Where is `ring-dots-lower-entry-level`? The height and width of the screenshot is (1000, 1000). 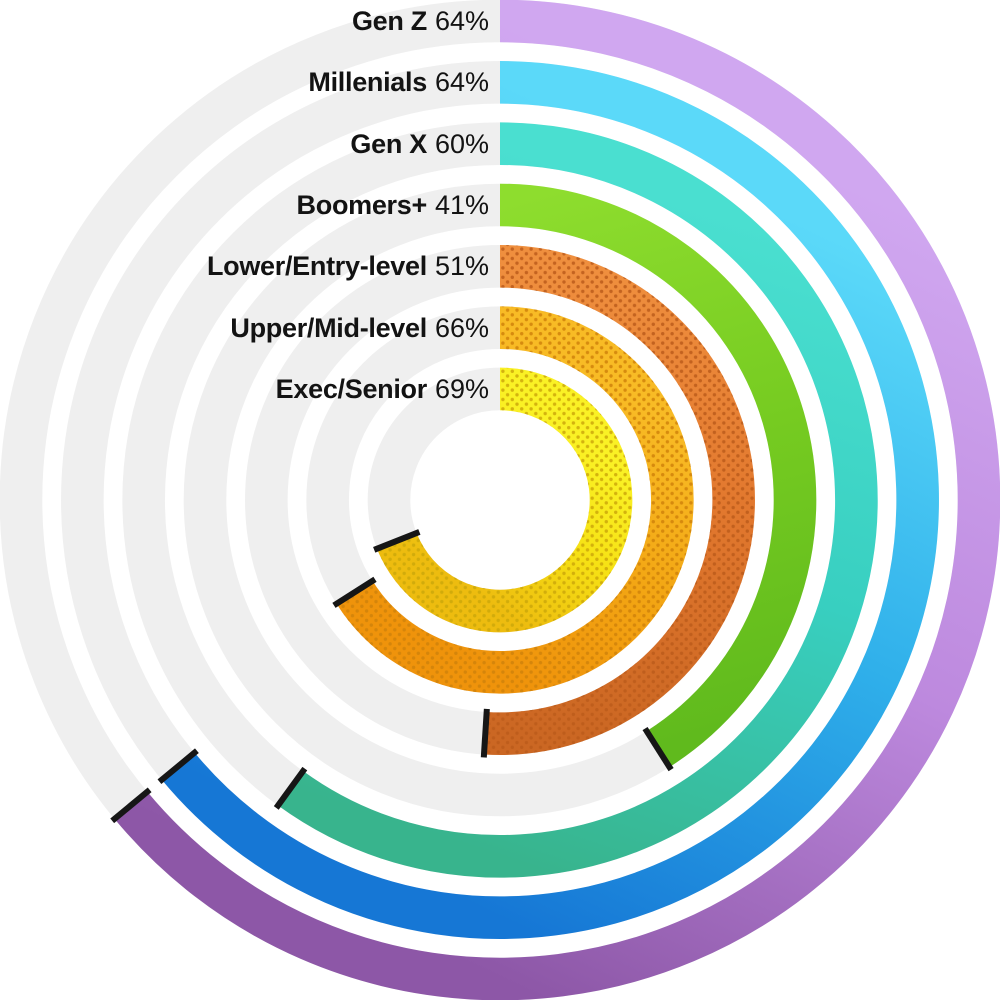
ring-dots-lower-entry-level is located at coordinates (619, 500).